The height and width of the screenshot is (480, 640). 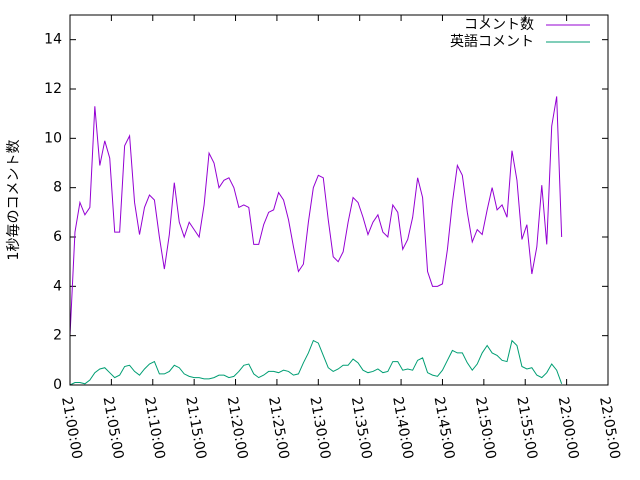 I want to click on y-tick-label: 0, so click(x=57, y=385).